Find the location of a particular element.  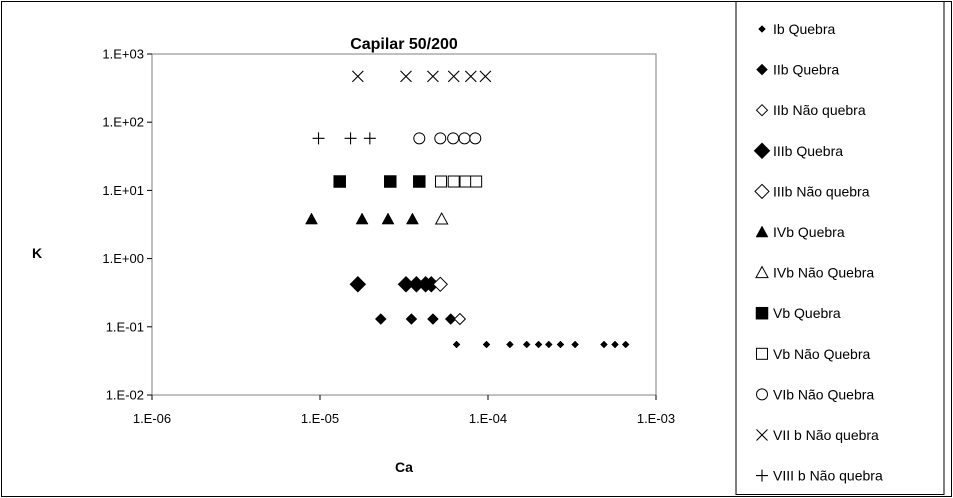

y-tick-label: 1.E+01 is located at coordinates (123, 190).